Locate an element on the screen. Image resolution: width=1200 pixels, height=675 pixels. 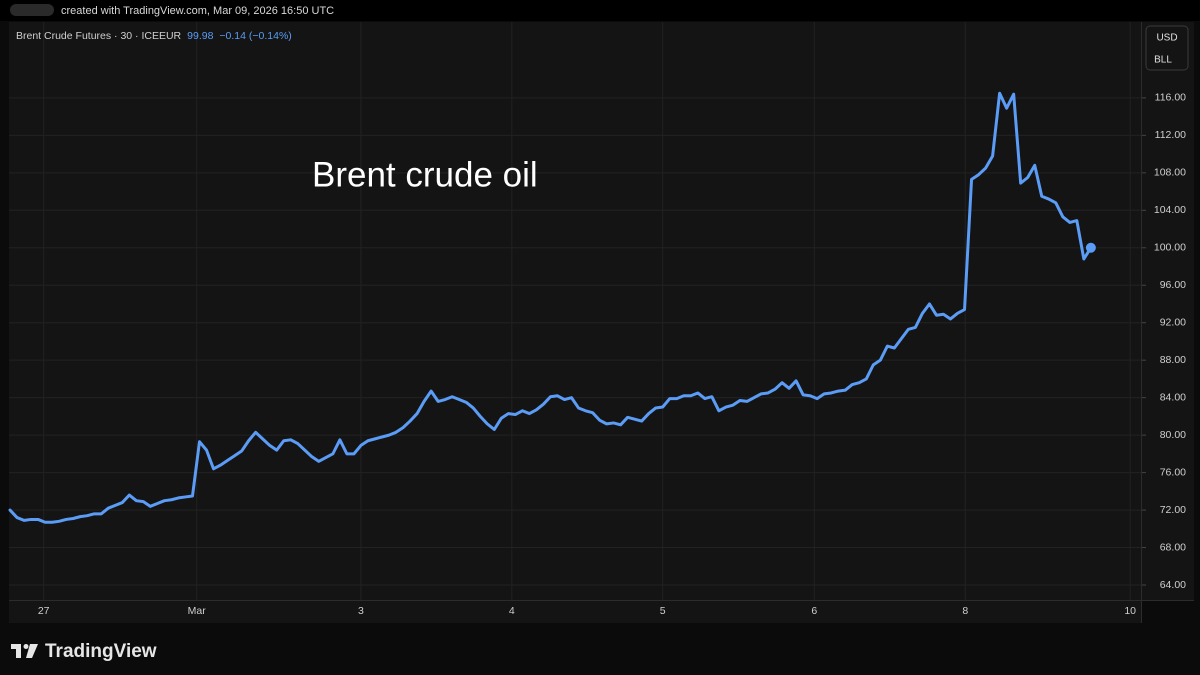
x-tick-label: Mar is located at coordinates (197, 611).